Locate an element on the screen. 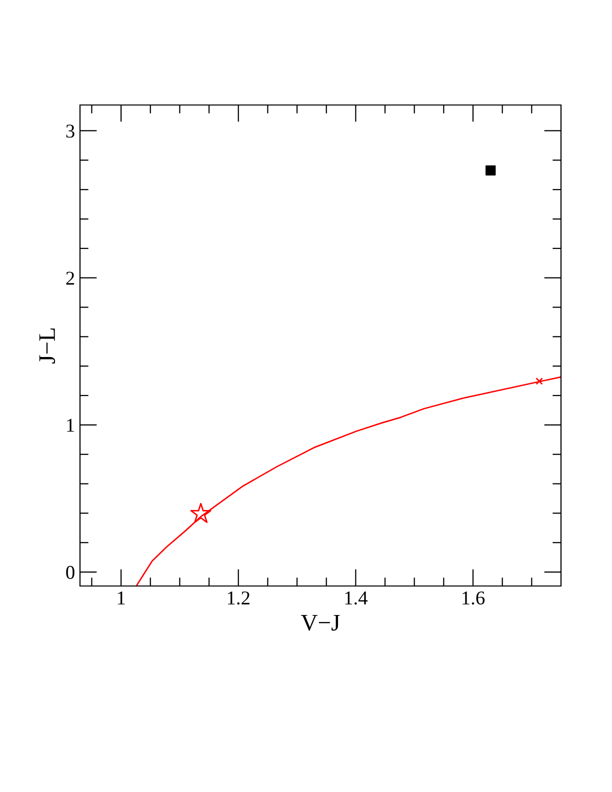  x-tick-label: 1.4 is located at coordinates (356, 598).